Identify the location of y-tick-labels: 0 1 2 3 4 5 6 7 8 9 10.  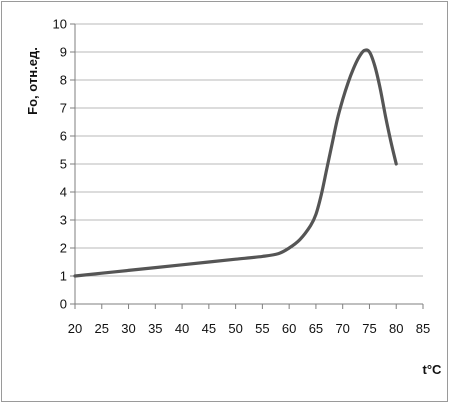
(60, 164).